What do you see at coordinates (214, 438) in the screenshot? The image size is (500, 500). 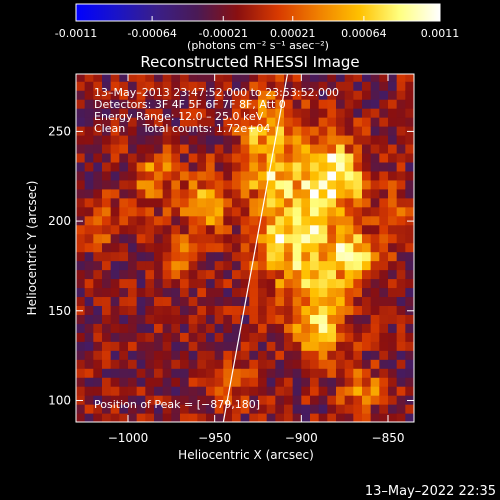 I see `x-tick-label: −950` at bounding box center [214, 438].